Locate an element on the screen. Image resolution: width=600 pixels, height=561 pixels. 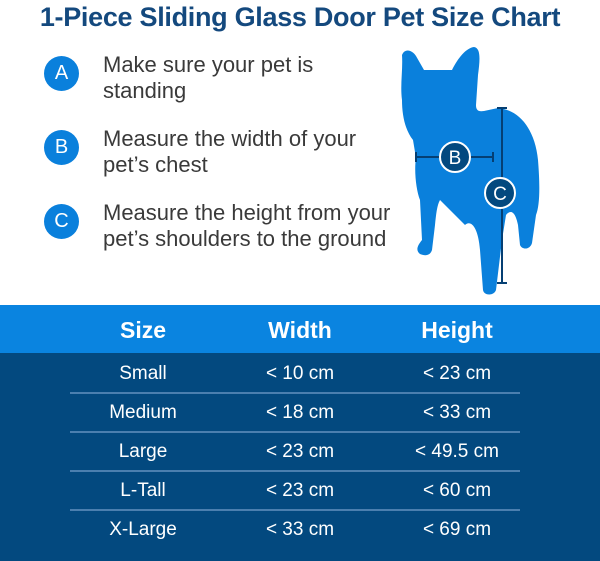
dog-silhouette-icon: B C is located at coordinates (470, 171).